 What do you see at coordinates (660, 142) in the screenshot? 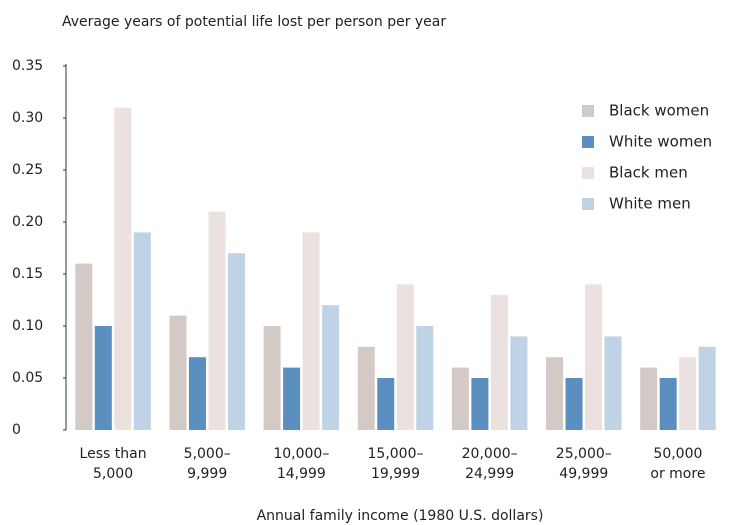
I see `legend-label: White women` at bounding box center [660, 142].